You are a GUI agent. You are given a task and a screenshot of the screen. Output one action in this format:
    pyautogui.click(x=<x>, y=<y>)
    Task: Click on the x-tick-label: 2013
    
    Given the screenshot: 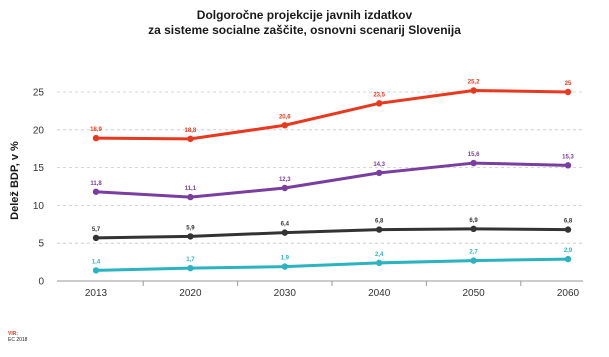 What is the action you would take?
    pyautogui.click(x=96, y=293)
    